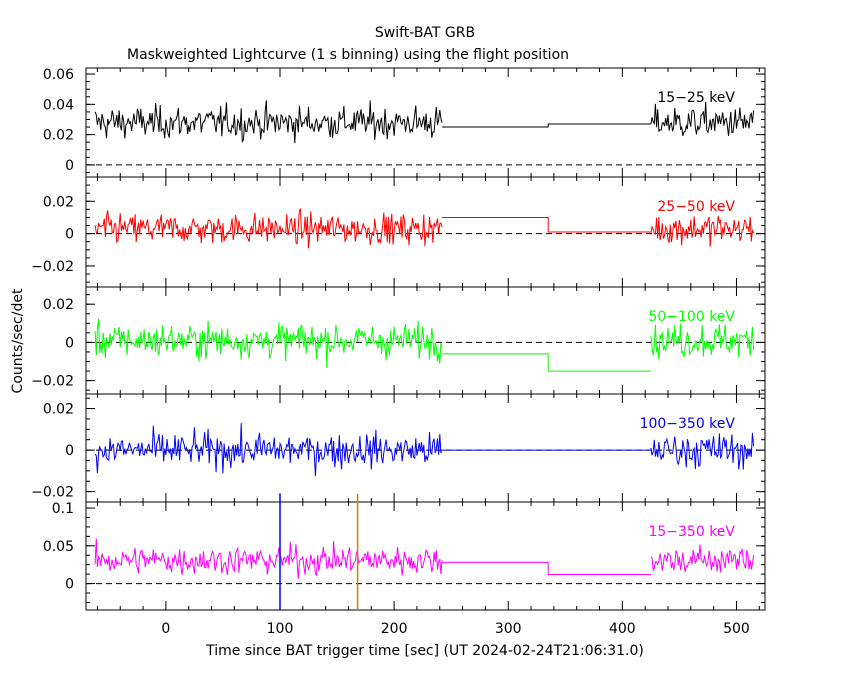 Image resolution: width=850 pixels, height=680 pixels. What do you see at coordinates (425, 33) in the screenshot?
I see `chart-title: Swift-BAT GRB` at bounding box center [425, 33].